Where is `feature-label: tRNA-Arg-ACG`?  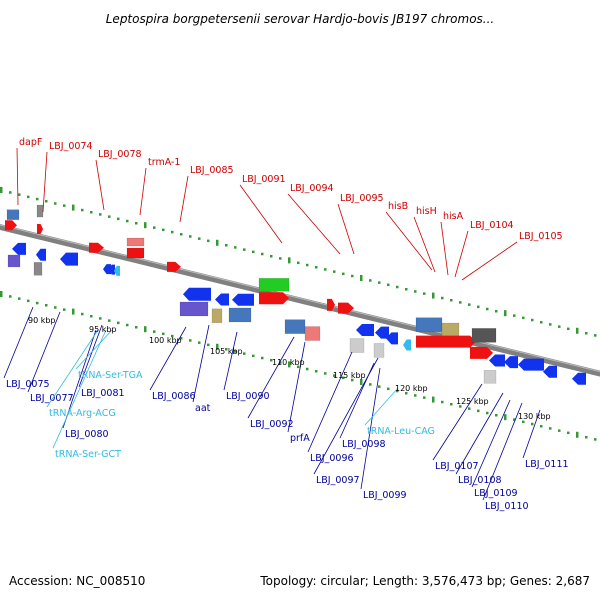
feature-label: tRNA-Arg-ACG is located at coordinates (82, 413).